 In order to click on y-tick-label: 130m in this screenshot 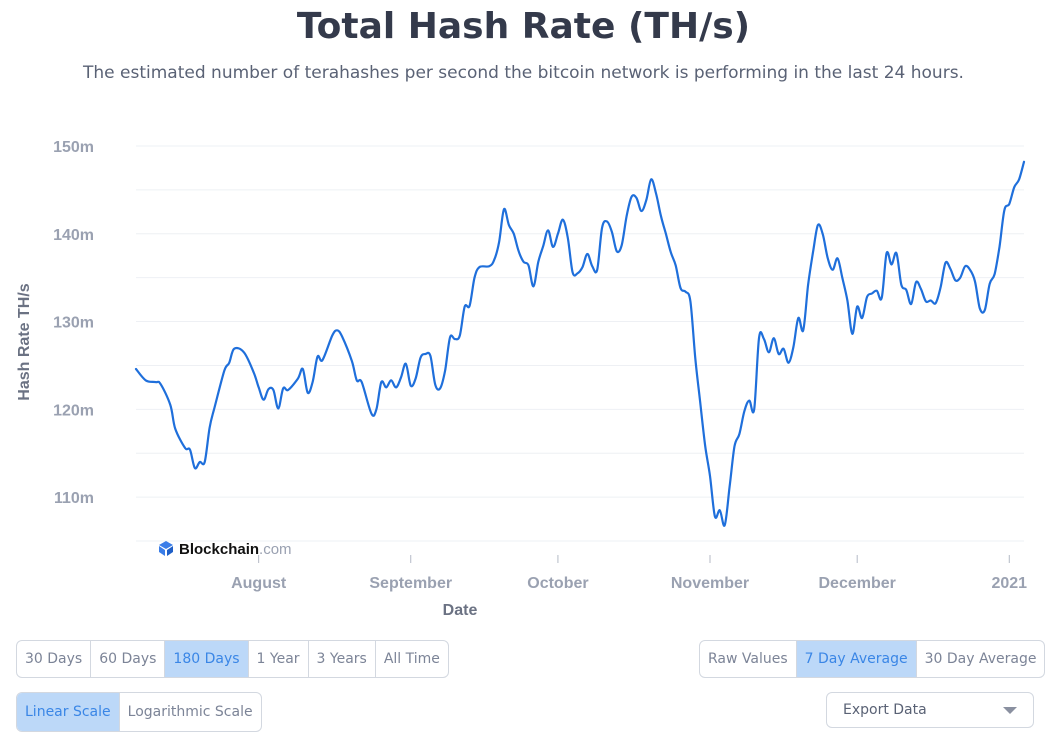, I will do `click(73, 323)`.